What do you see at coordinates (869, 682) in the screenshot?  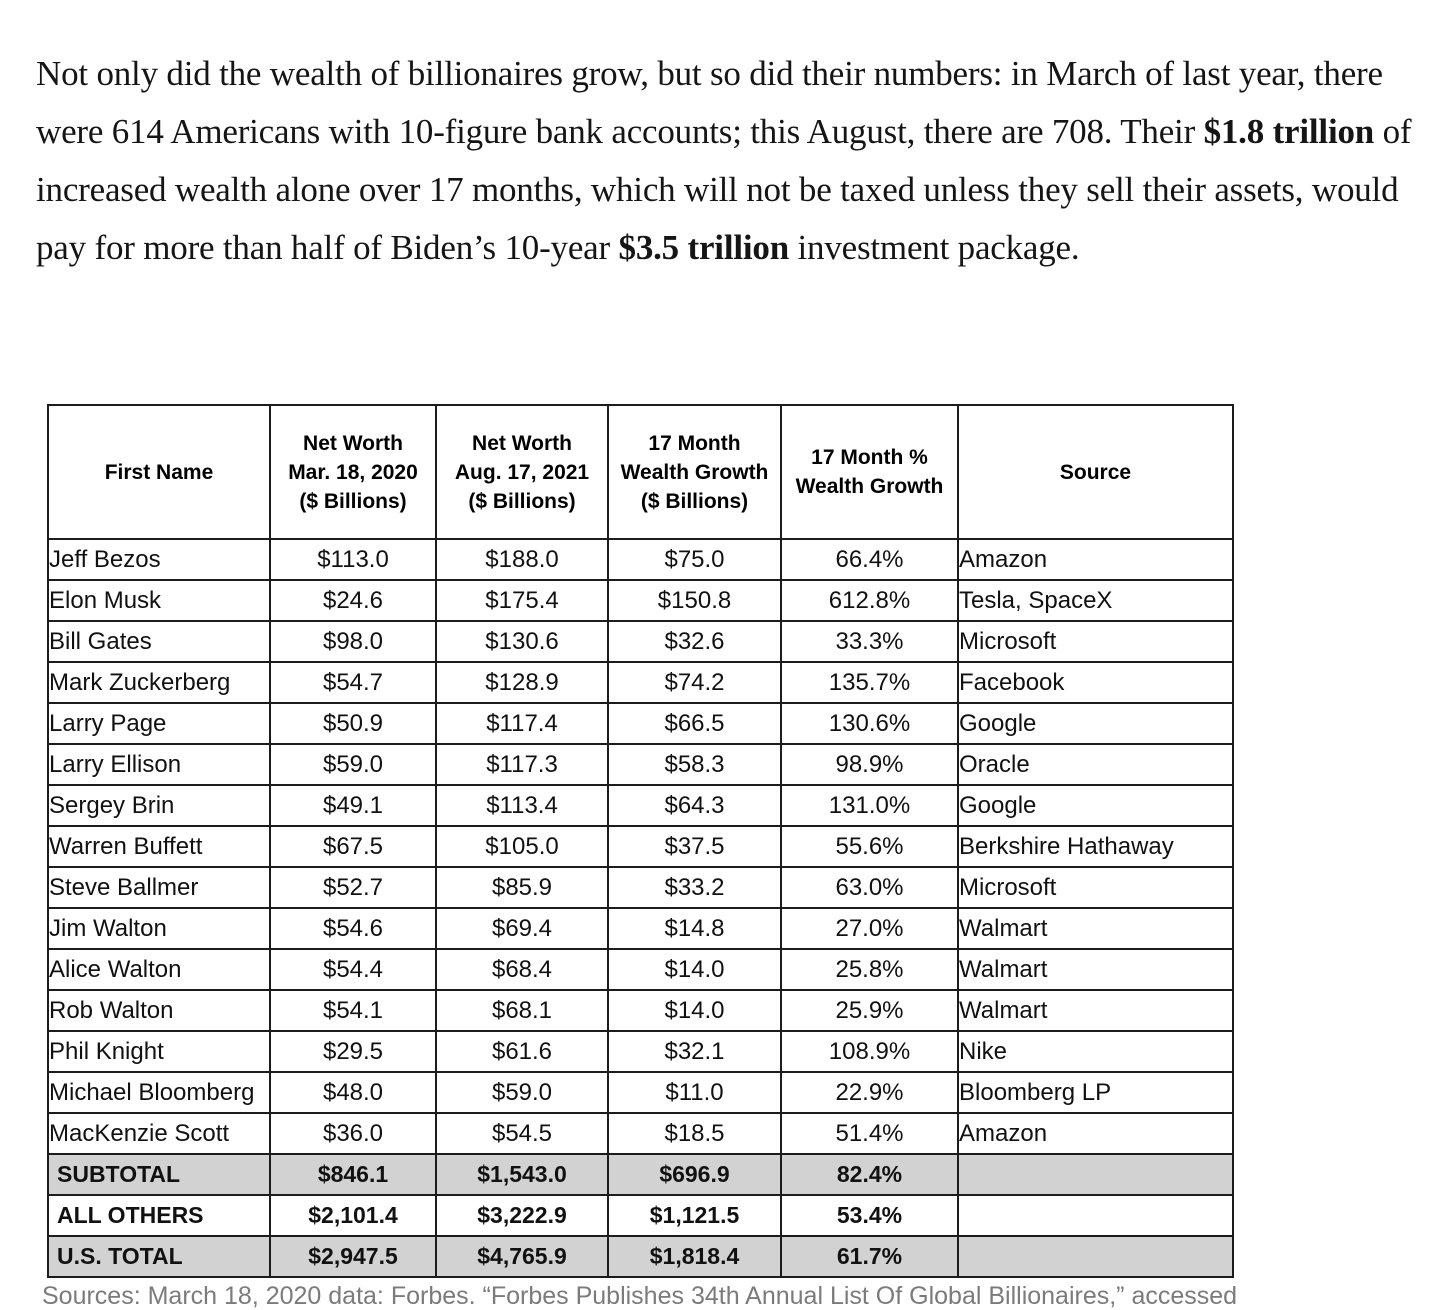 I see `cell-wealth-growth-pct: 135.7%` at bounding box center [869, 682].